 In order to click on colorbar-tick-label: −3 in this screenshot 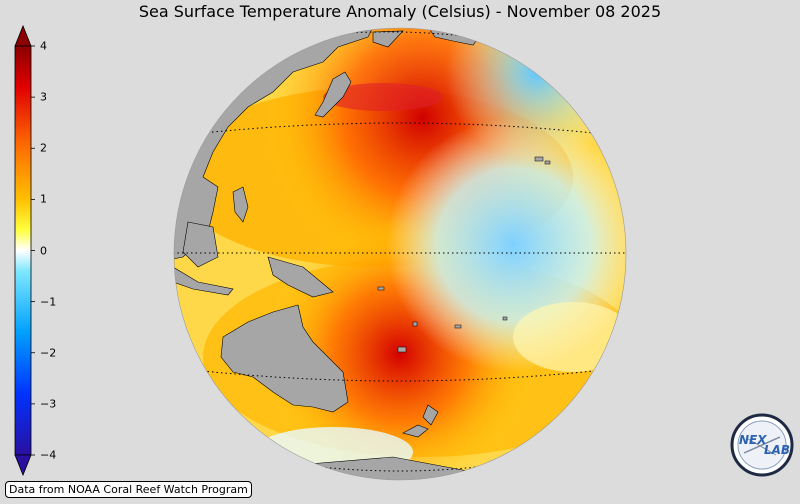, I will do `click(48, 404)`.